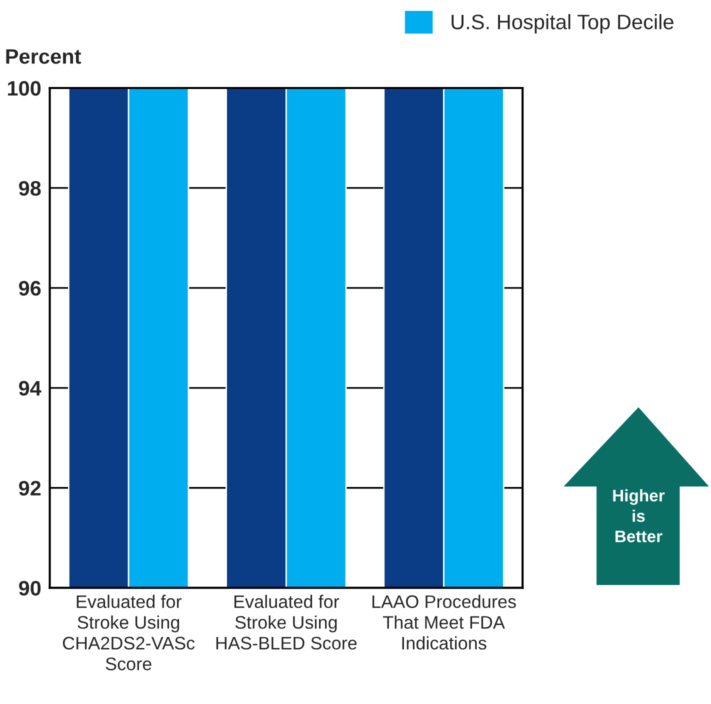  Describe the element at coordinates (30, 388) in the screenshot. I see `y-tick-label: 94` at that location.